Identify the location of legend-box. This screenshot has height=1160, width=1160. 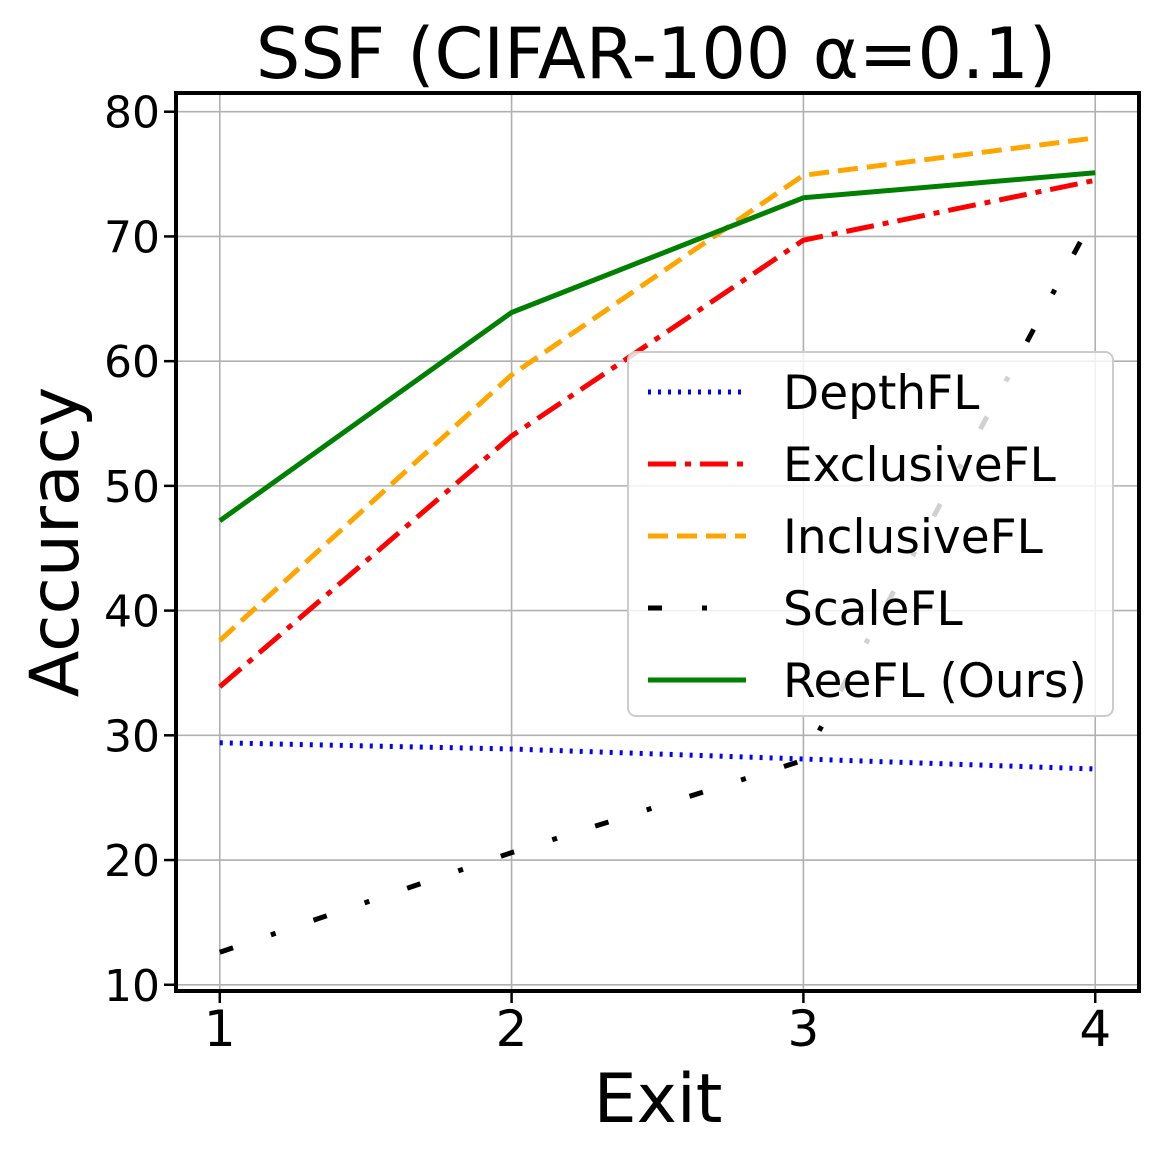
(870, 534).